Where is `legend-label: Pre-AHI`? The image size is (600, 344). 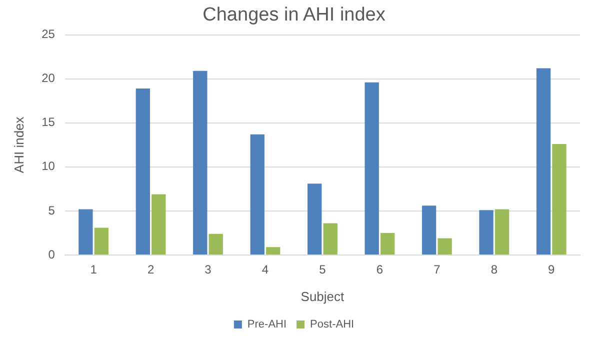
legend-label: Pre-AHI is located at coordinates (267, 324).